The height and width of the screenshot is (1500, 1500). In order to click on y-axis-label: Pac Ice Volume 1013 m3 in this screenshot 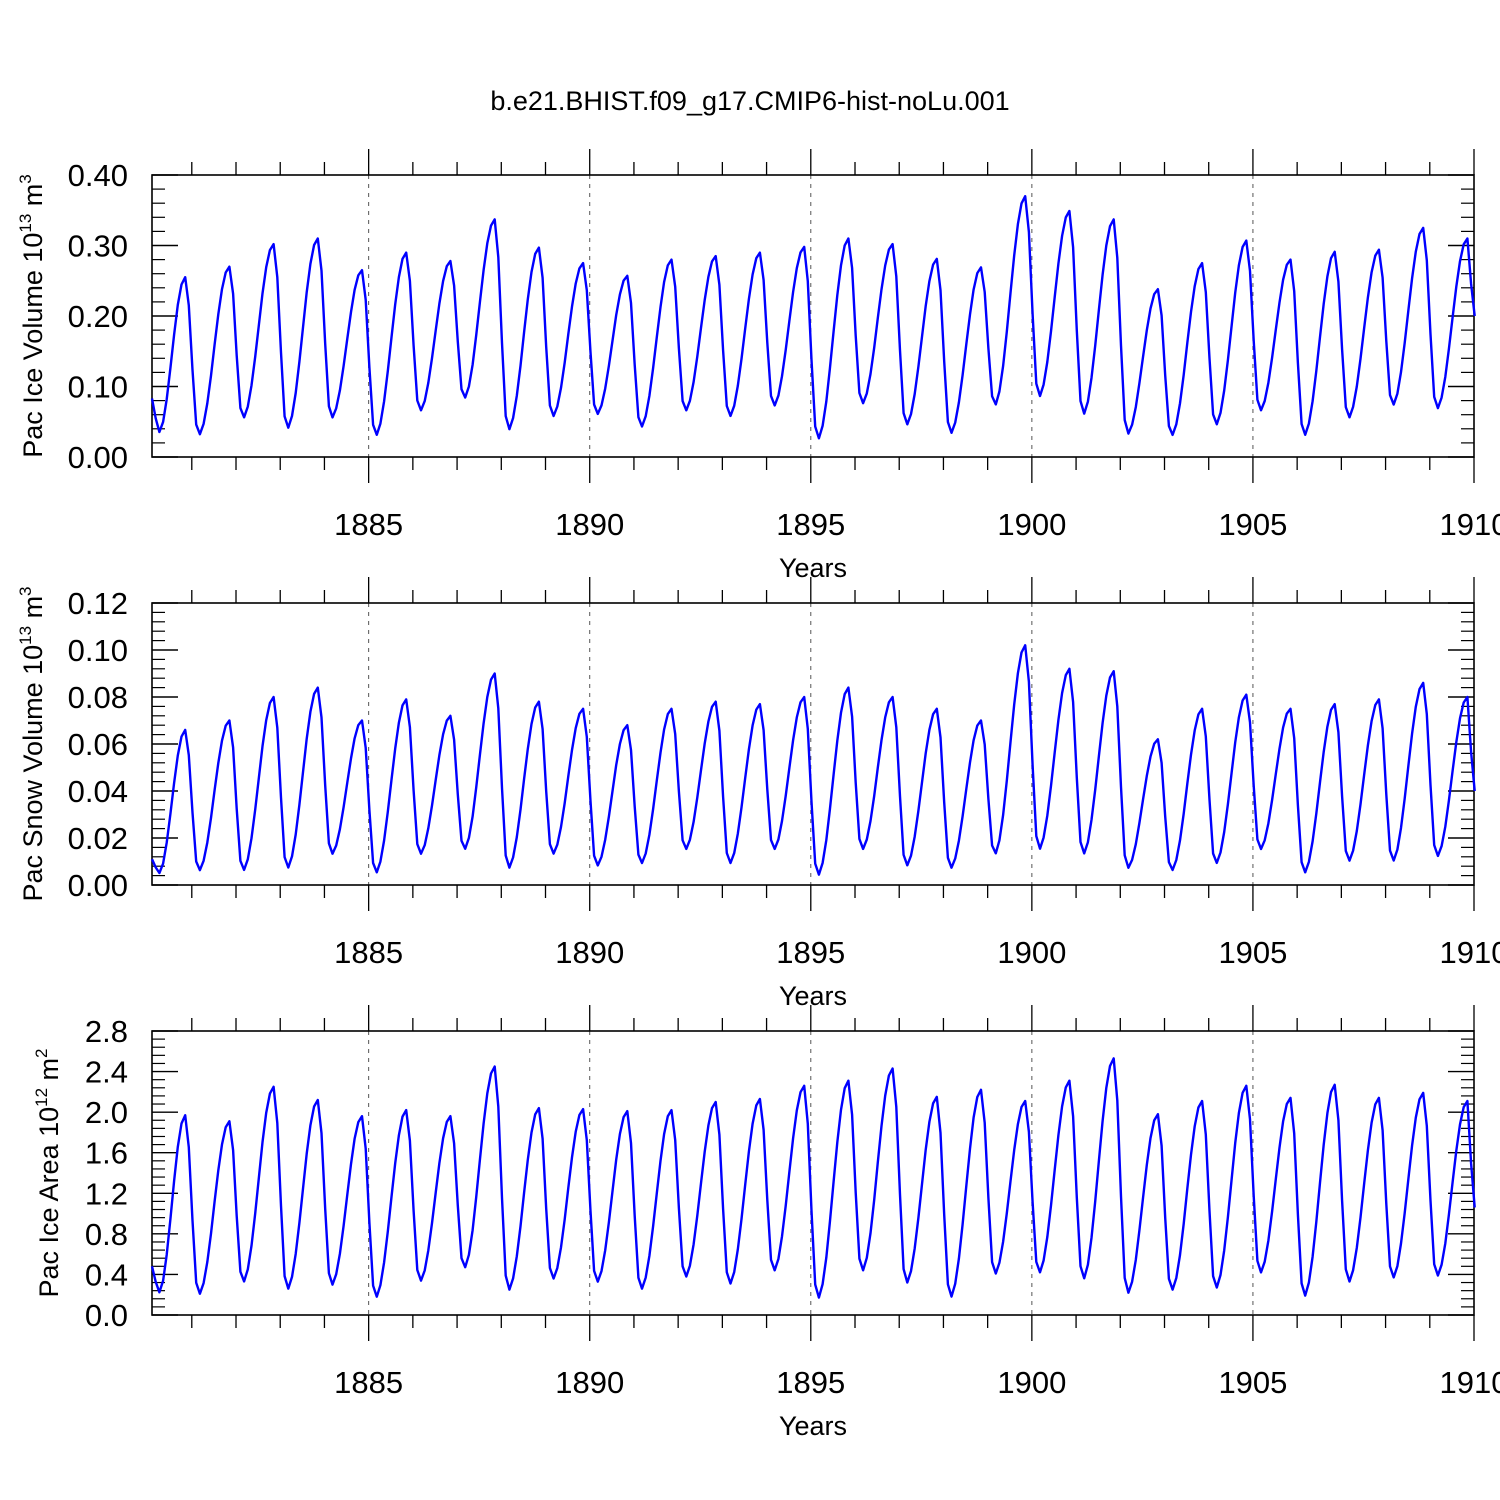, I will do `click(32, 316)`.